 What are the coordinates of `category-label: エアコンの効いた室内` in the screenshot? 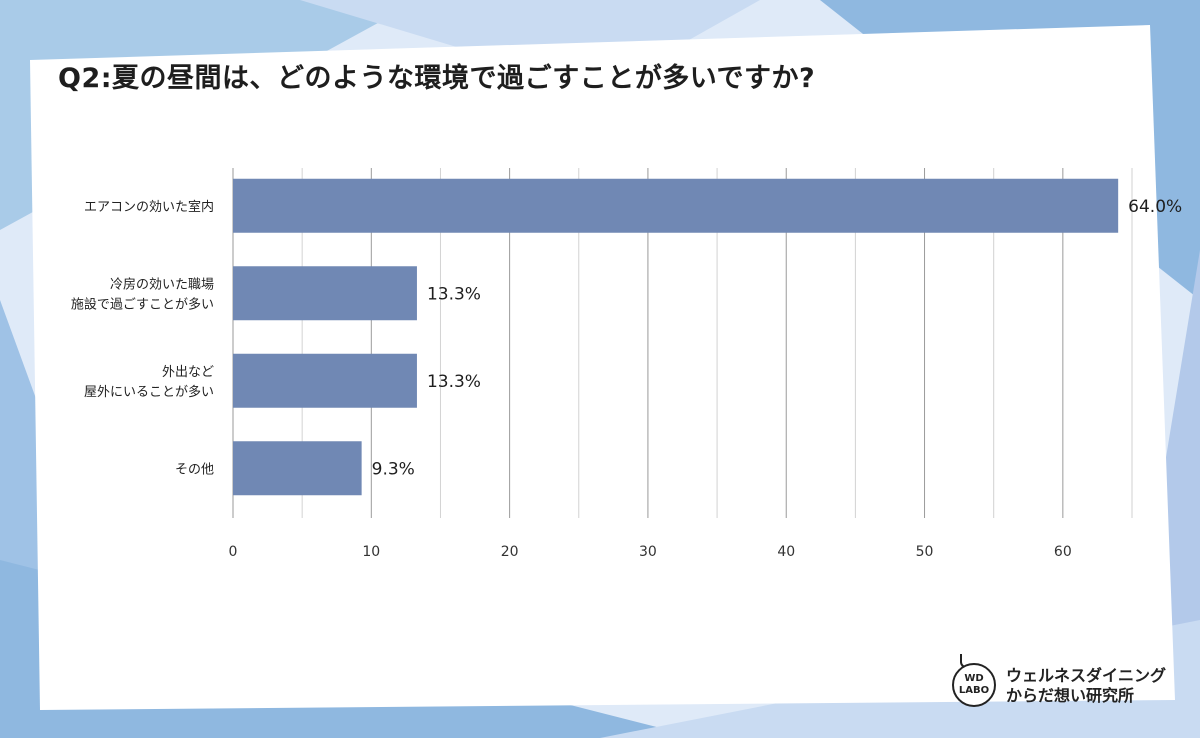 It's located at (149, 207).